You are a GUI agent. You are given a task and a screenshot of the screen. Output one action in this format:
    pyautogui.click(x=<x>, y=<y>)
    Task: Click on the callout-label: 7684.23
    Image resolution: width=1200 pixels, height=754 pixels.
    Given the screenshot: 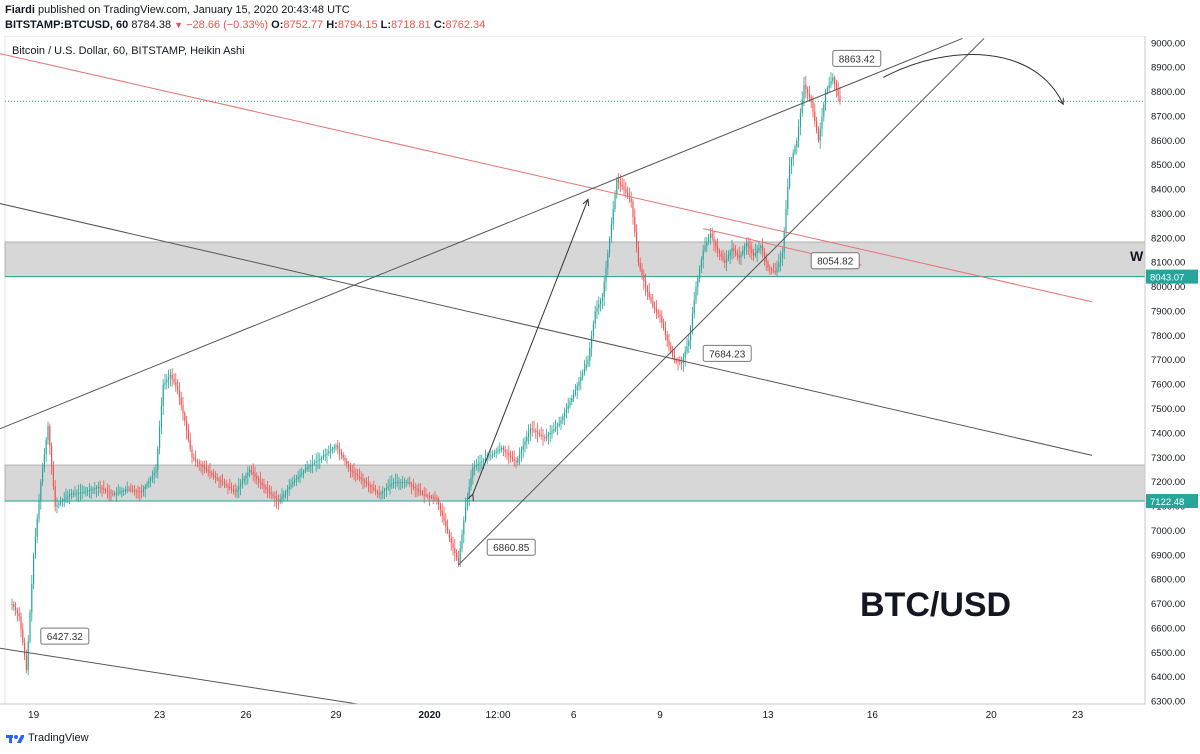 What is the action you would take?
    pyautogui.click(x=727, y=354)
    